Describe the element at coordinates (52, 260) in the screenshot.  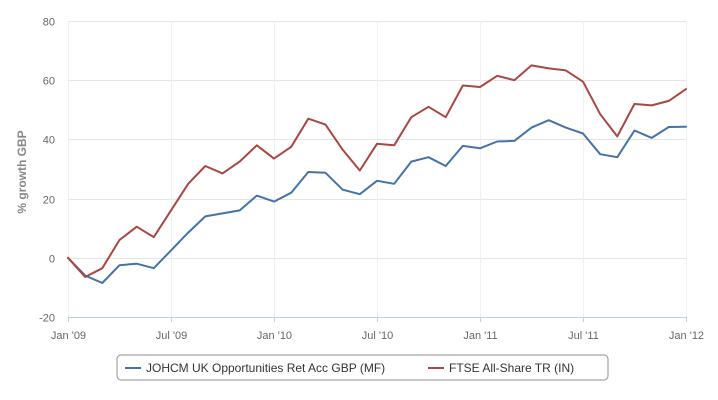
I see `y-tick-label: 0` at that location.